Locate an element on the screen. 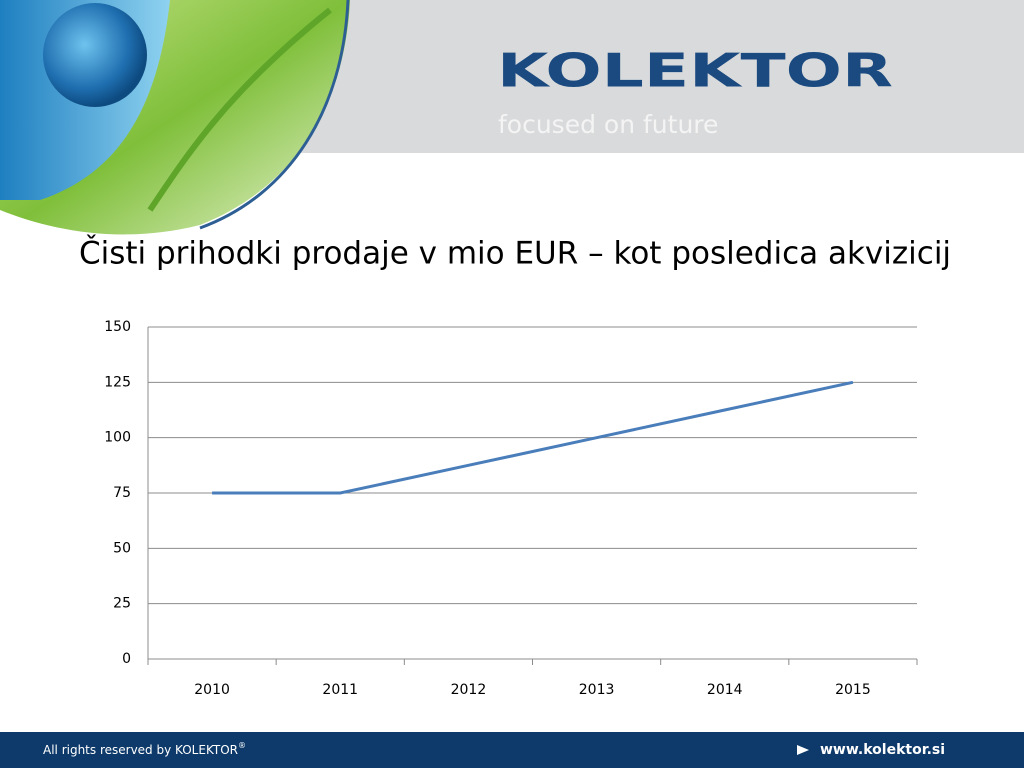  grass-blade is located at coordinates (239, 109).